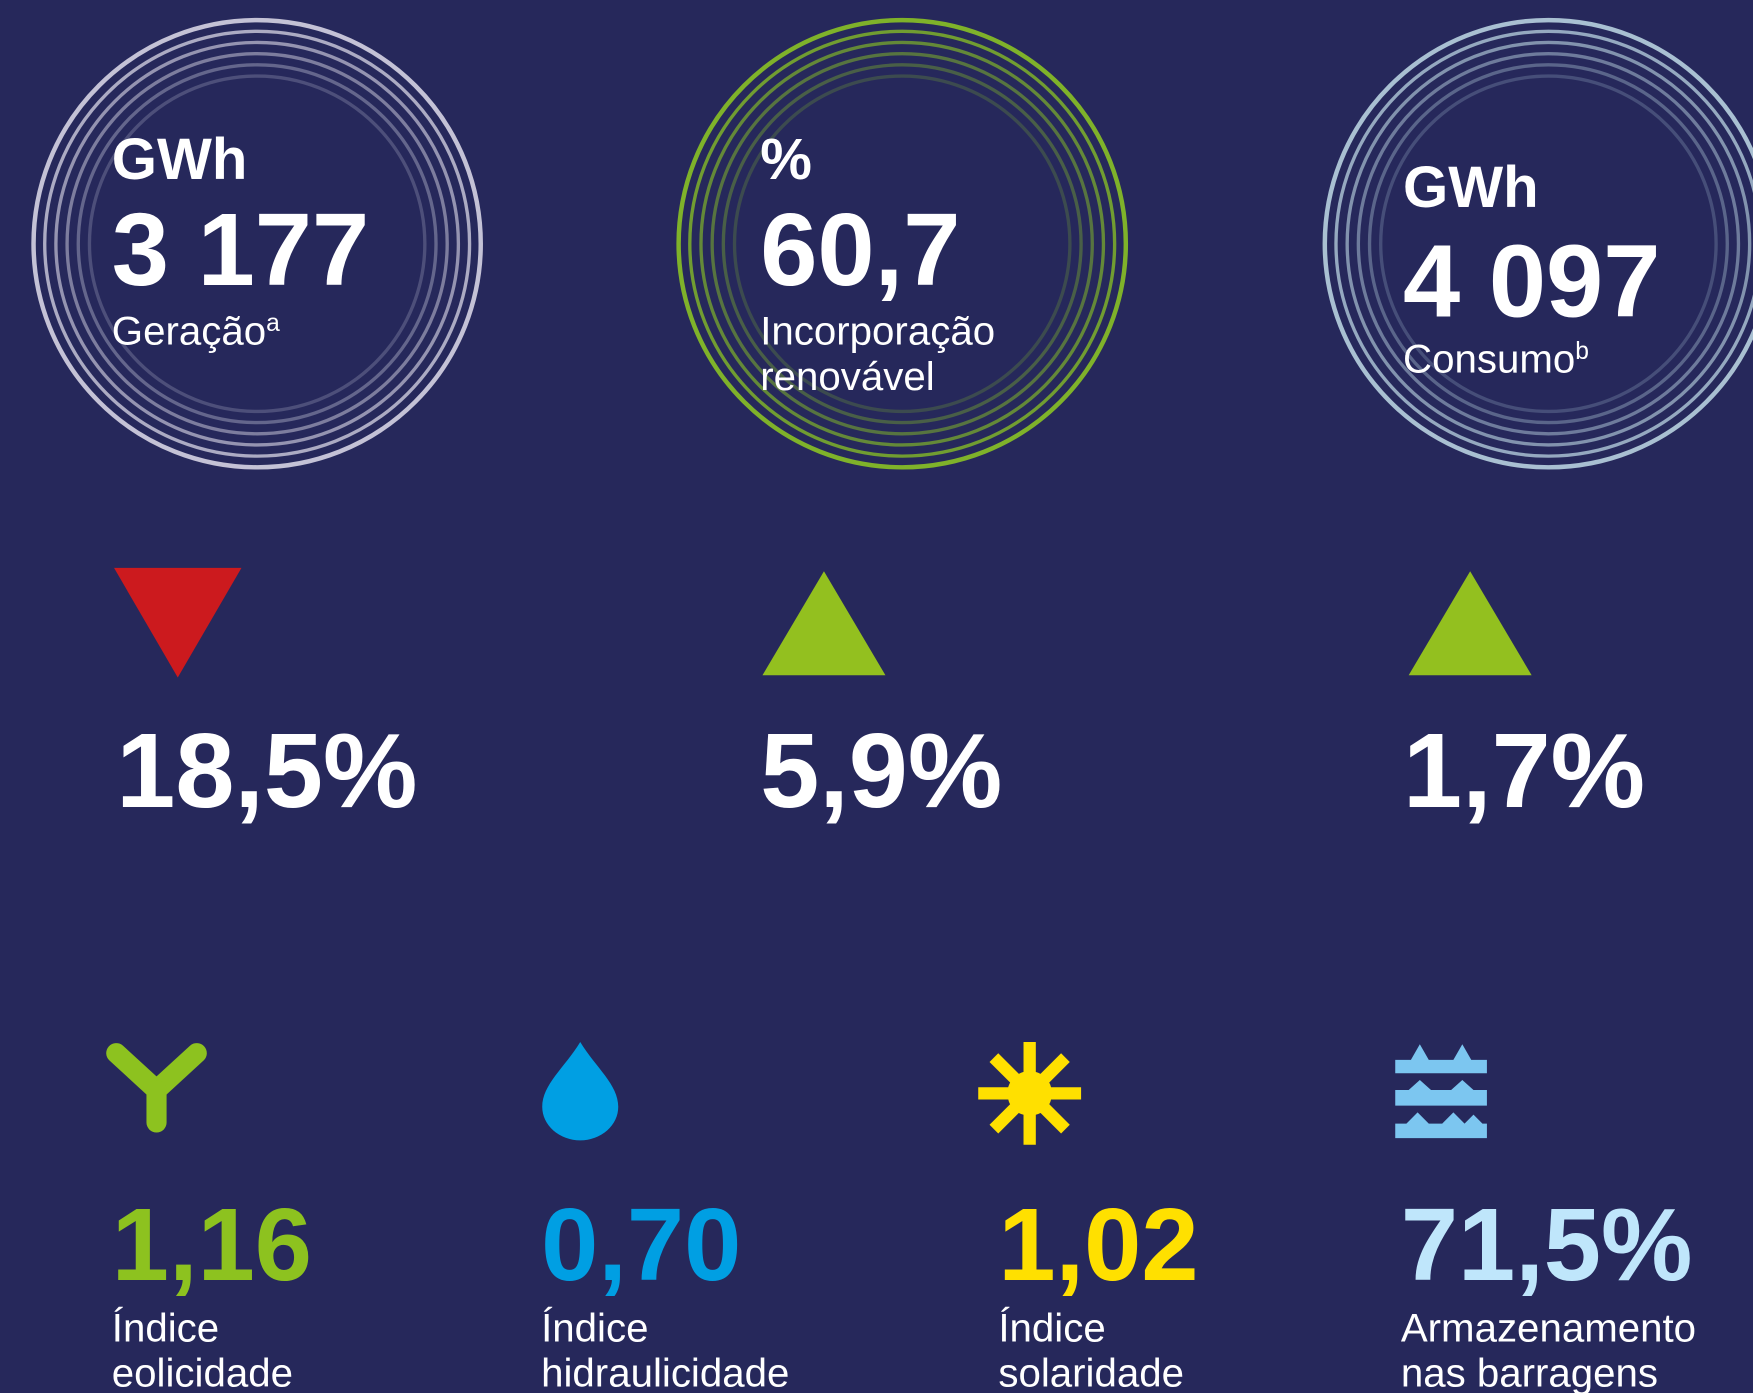 Image resolution: width=1753 pixels, height=1393 pixels. What do you see at coordinates (786, 159) in the screenshot?
I see `kpi-unit: %` at bounding box center [786, 159].